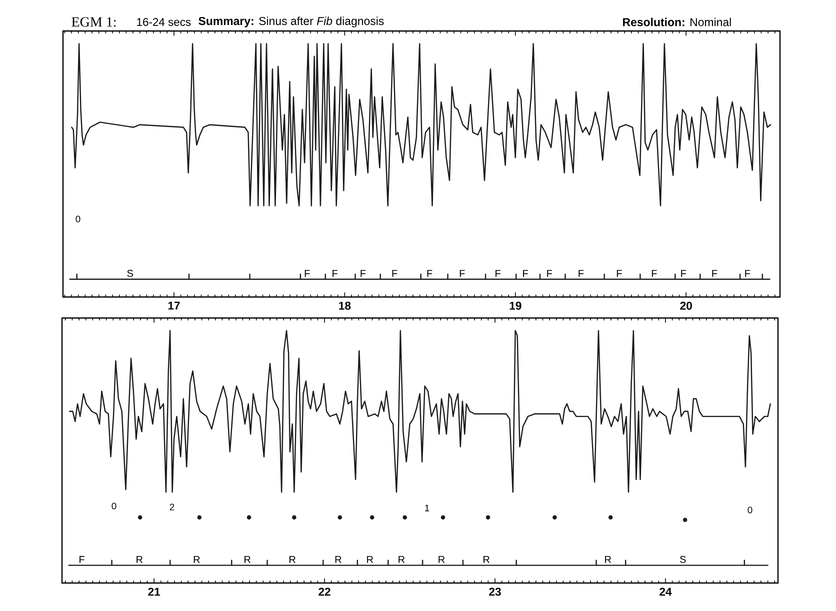  What do you see at coordinates (291, 22) in the screenshot?
I see `text: Summary: Sinus after Fib diagnosis` at bounding box center [291, 22].